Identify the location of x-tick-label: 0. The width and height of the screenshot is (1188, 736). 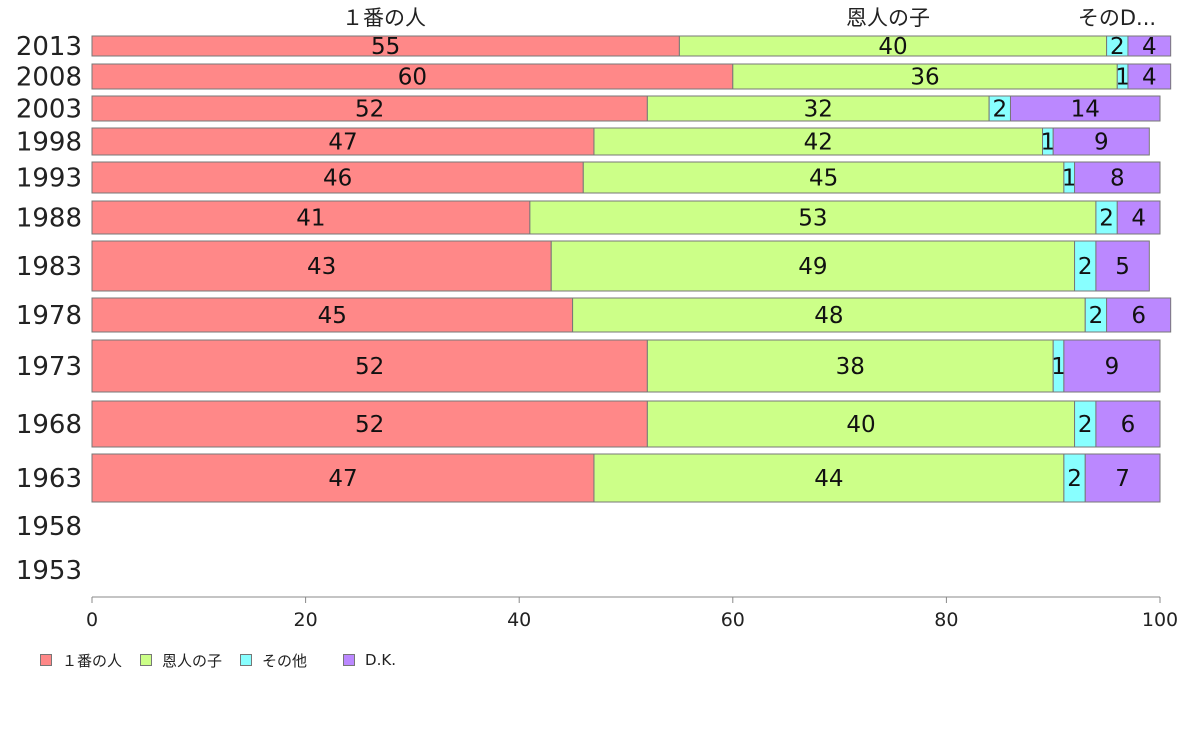
(92, 620).